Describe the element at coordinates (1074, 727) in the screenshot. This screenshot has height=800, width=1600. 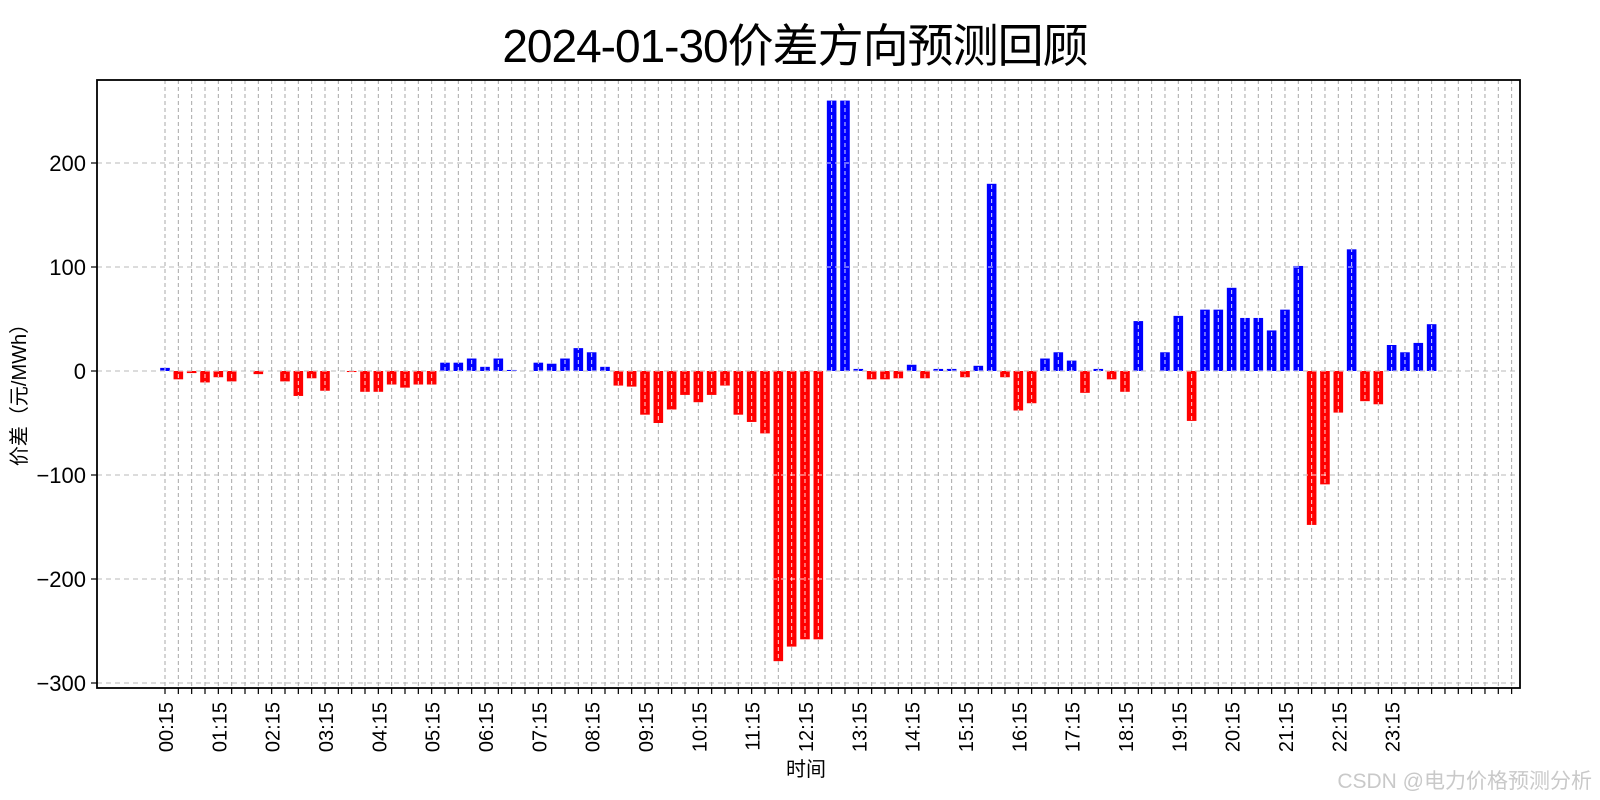
I see `x-tick-label: 17:15` at that location.